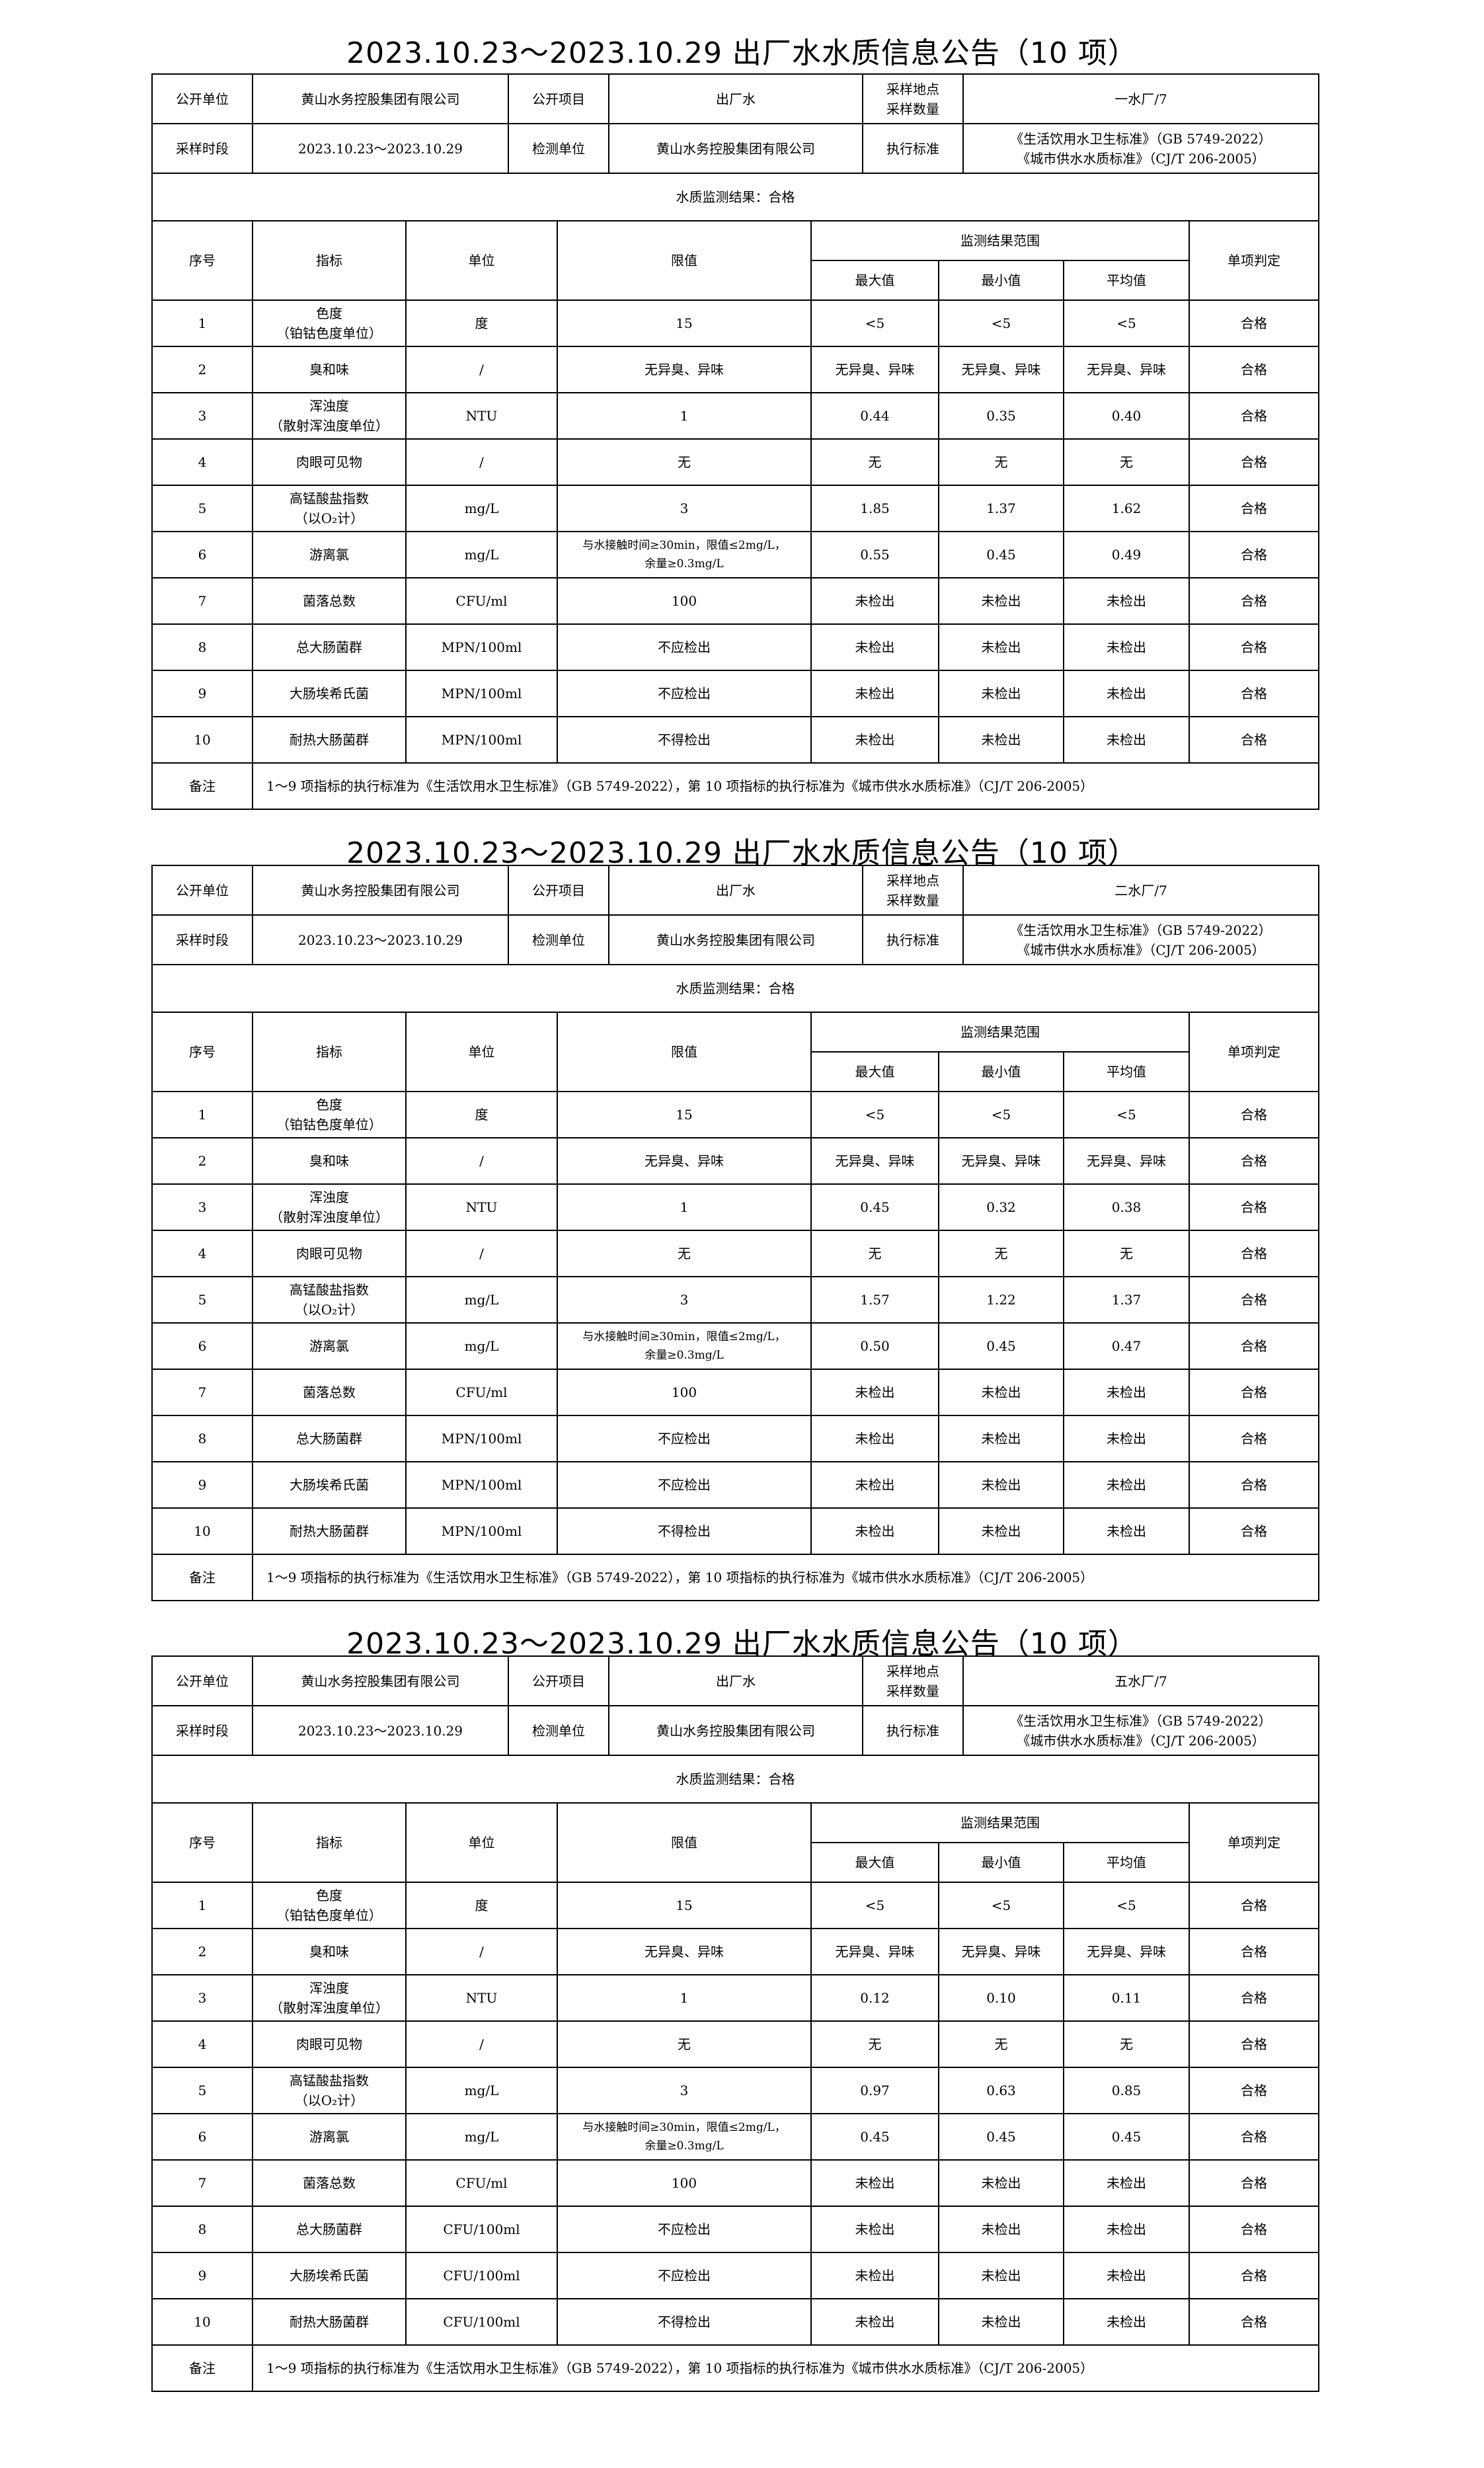 This screenshot has height=2468, width=1484. Describe the element at coordinates (202, 1300) in the screenshot. I see `cell-seq: 5` at that location.